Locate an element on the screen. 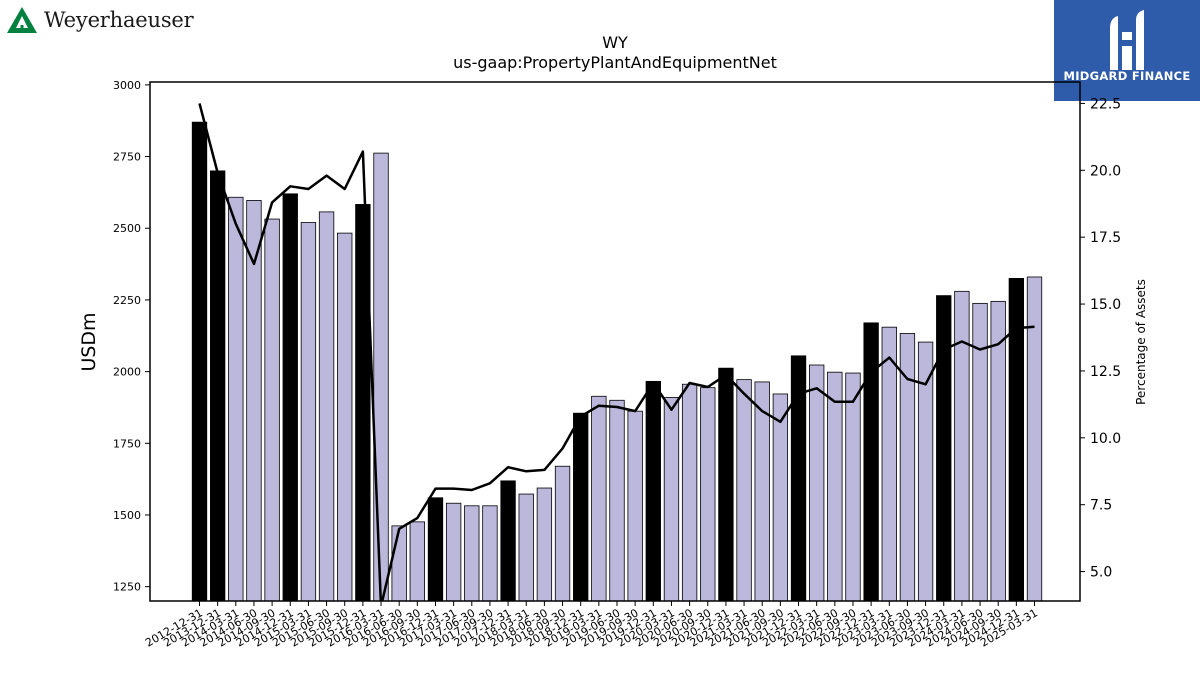  y-tick-label: 1500 is located at coordinates (127, 515).